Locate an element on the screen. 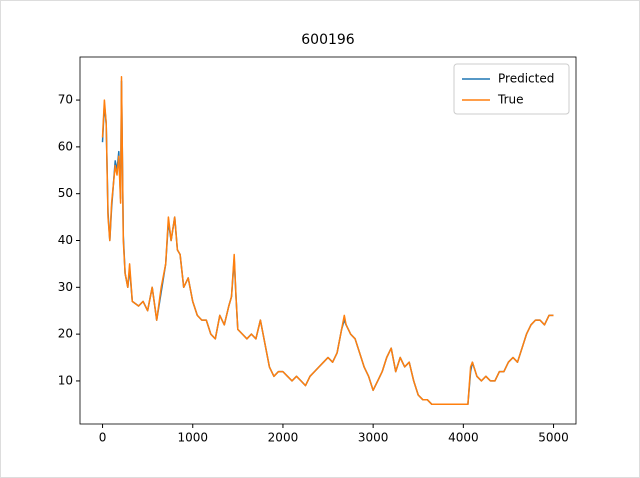 The height and width of the screenshot is (478, 640). x-tick-label: 2000 is located at coordinates (283, 438).